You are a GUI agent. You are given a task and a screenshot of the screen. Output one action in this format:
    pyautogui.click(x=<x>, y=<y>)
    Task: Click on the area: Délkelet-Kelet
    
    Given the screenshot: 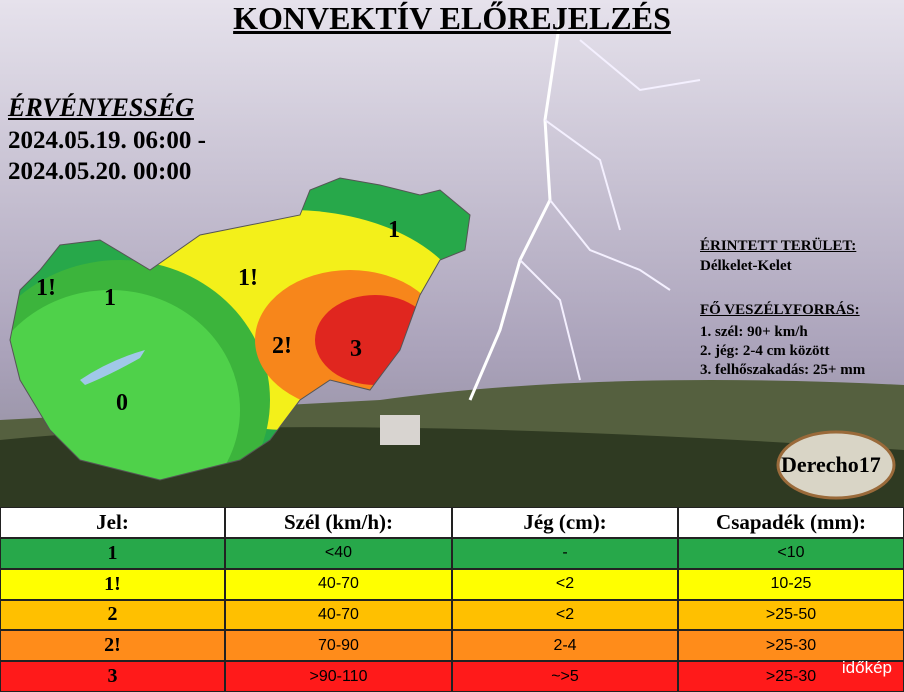 What is the action you would take?
    pyautogui.click(x=746, y=266)
    